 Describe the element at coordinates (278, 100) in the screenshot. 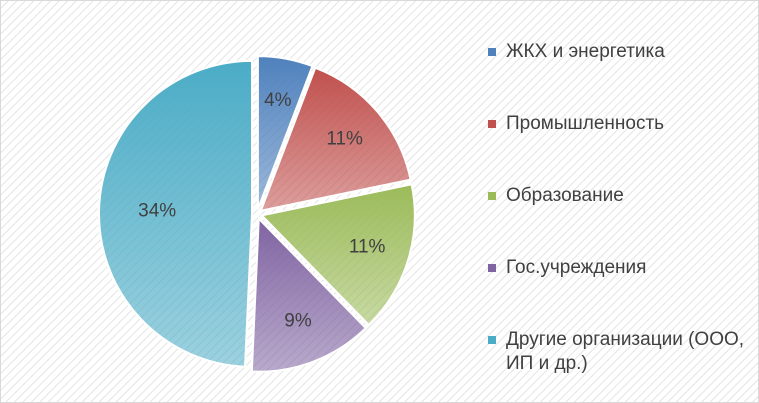

I see `data-label: 4%` at that location.